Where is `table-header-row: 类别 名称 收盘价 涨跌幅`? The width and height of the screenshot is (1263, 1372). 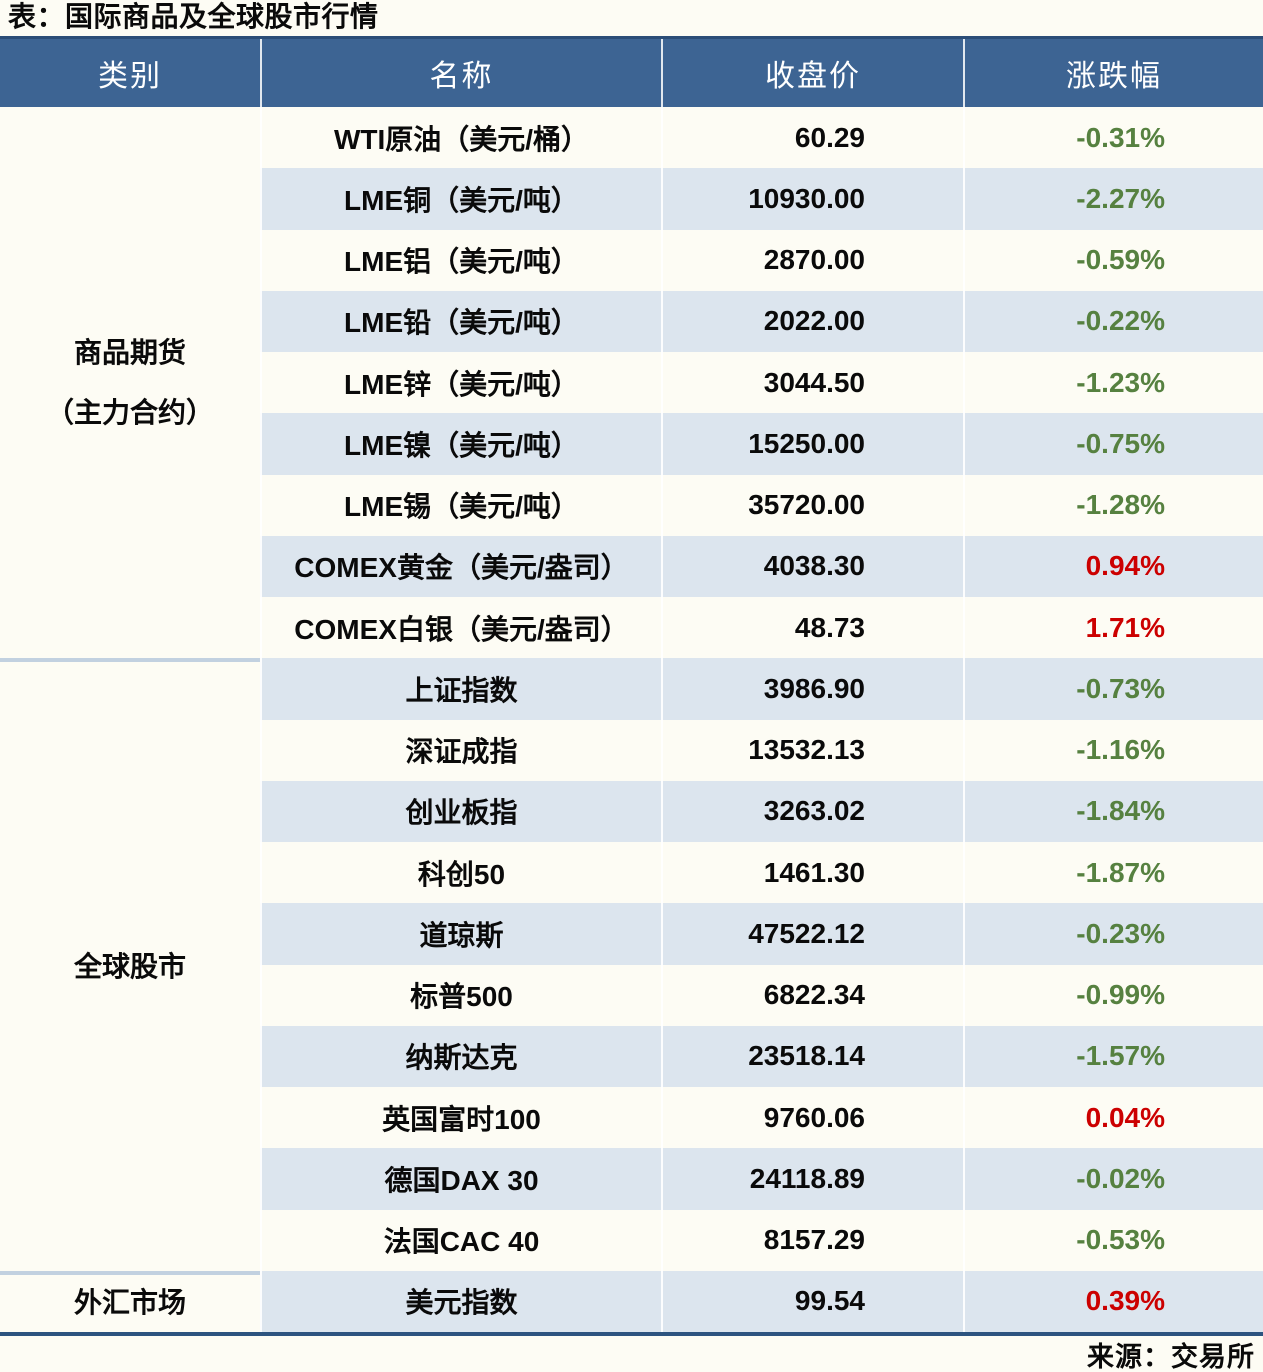 table-header-row: 类别 名称 收盘价 涨跌幅 is located at coordinates (631, 71).